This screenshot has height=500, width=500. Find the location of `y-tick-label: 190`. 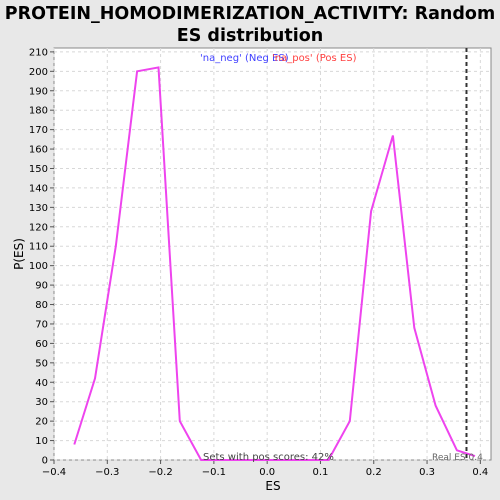

y-tick-label: 190 is located at coordinates (38, 91).